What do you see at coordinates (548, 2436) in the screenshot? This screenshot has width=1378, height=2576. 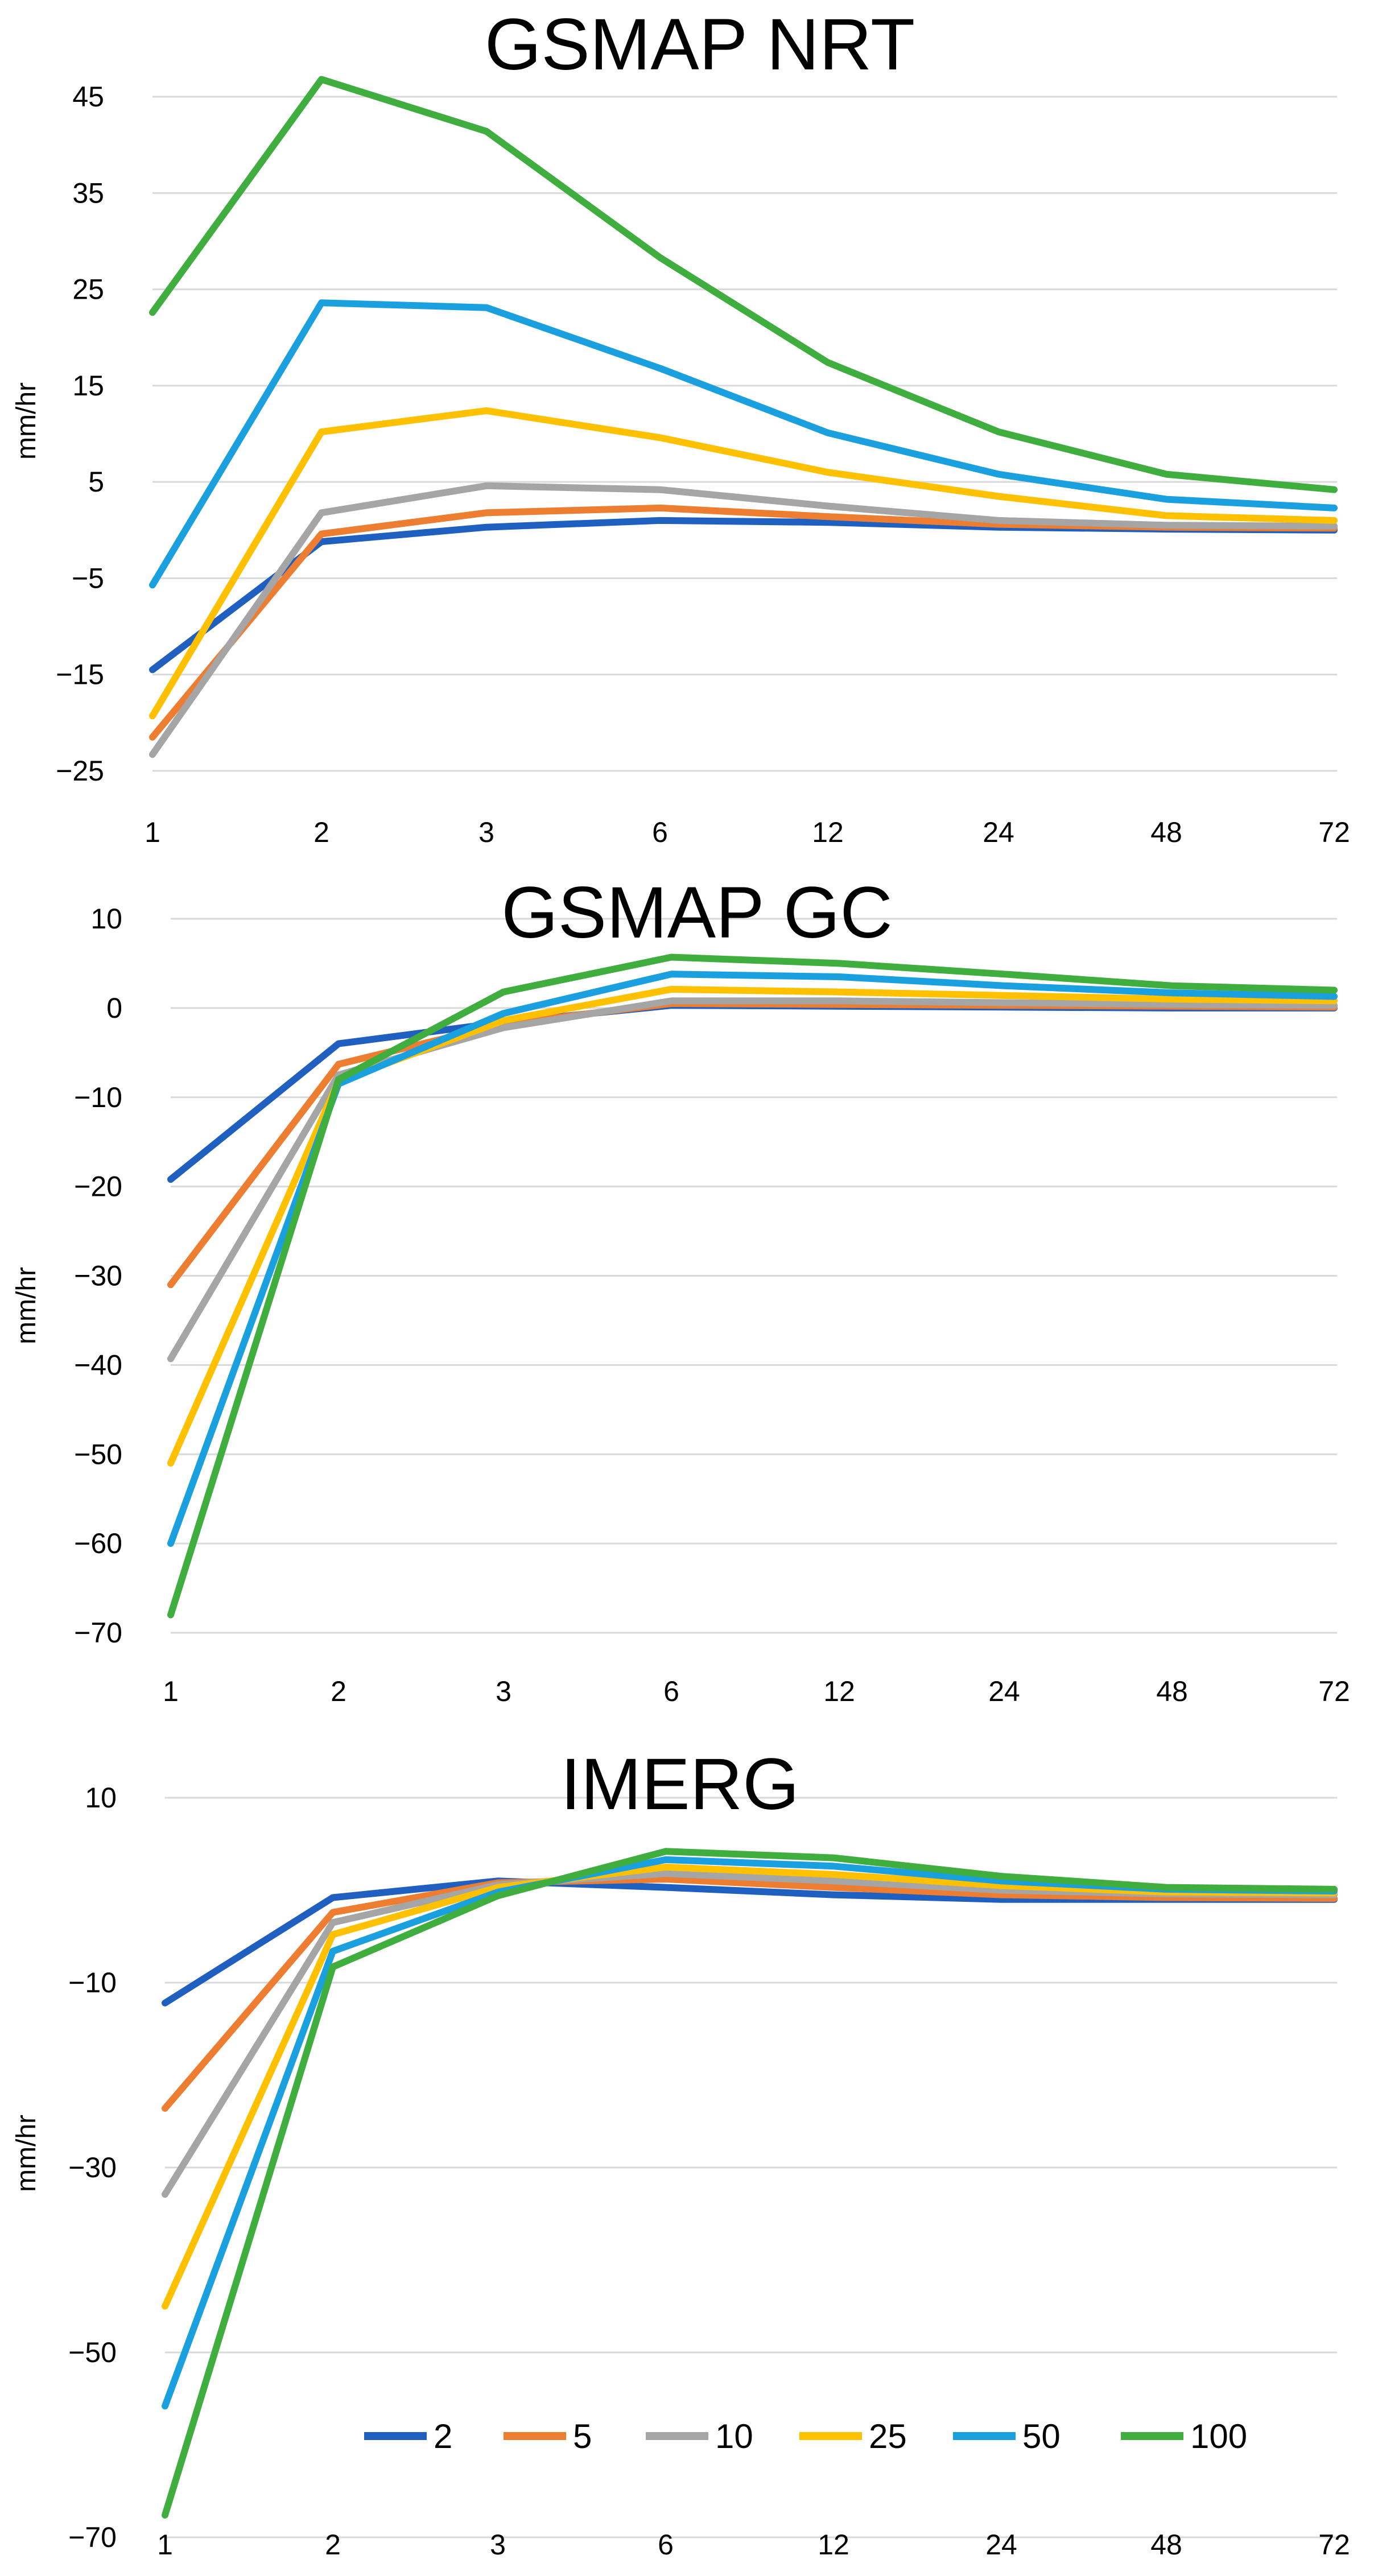 I see `legend-entry-5: 5` at bounding box center [548, 2436].